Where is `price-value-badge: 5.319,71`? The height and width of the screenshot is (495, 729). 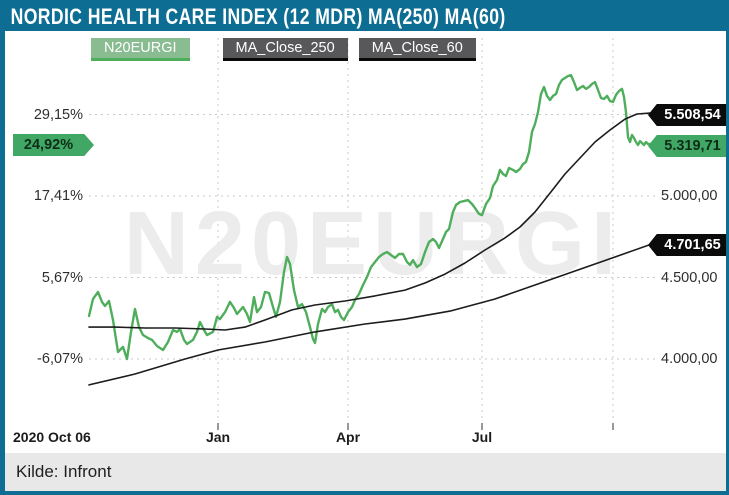
price-value-badge: 5.319,71 is located at coordinates (687, 146).